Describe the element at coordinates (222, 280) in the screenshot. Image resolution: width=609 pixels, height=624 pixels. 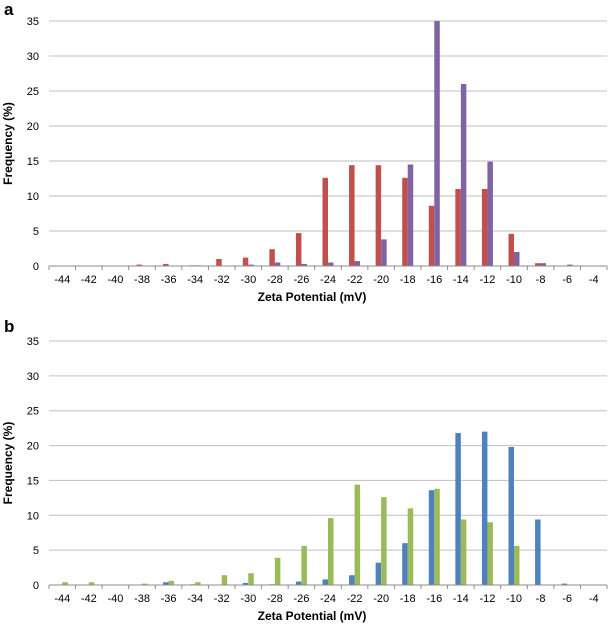
I see `x-tick-label: -32` at that location.